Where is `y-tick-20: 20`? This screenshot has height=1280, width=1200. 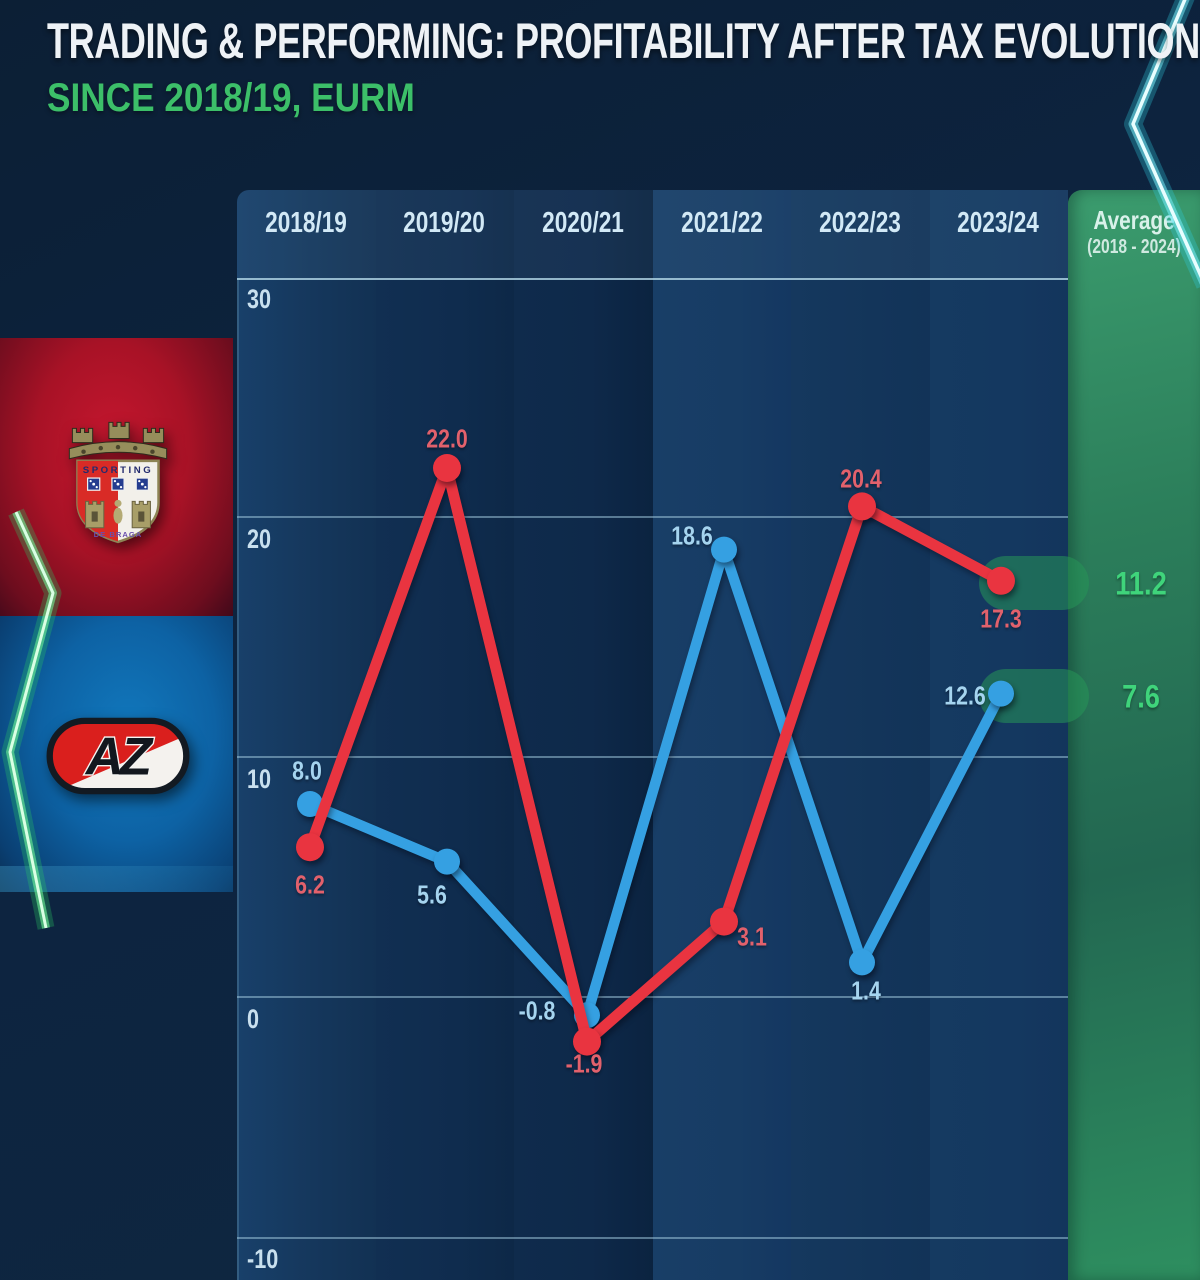 y-tick-20: 20 is located at coordinates (259, 539).